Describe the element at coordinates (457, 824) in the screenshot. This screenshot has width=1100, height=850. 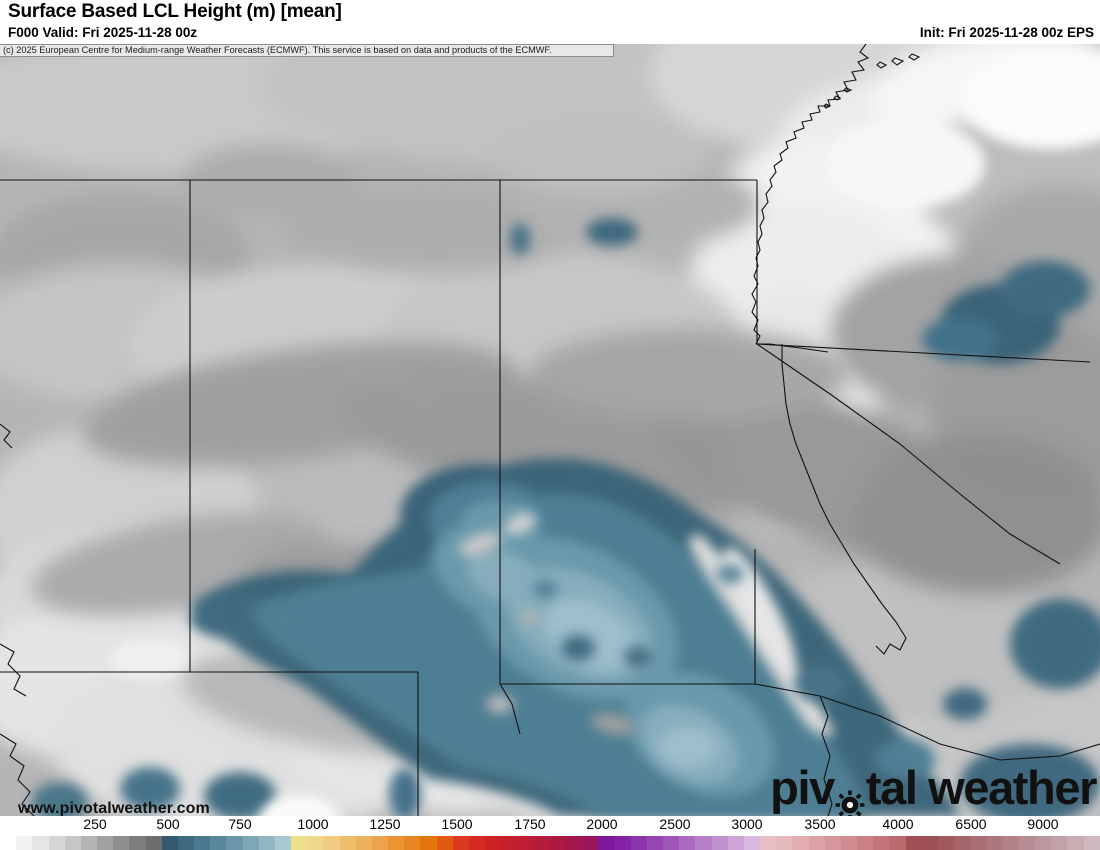
I see `colorbar-tick-label: 1500` at that location.